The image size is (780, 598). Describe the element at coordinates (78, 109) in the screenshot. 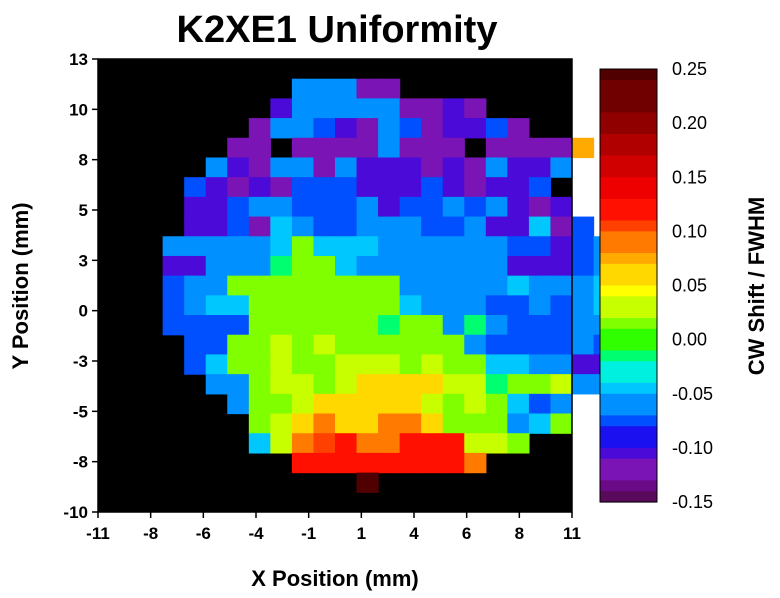

I see `y-tick-label: 10` at that location.